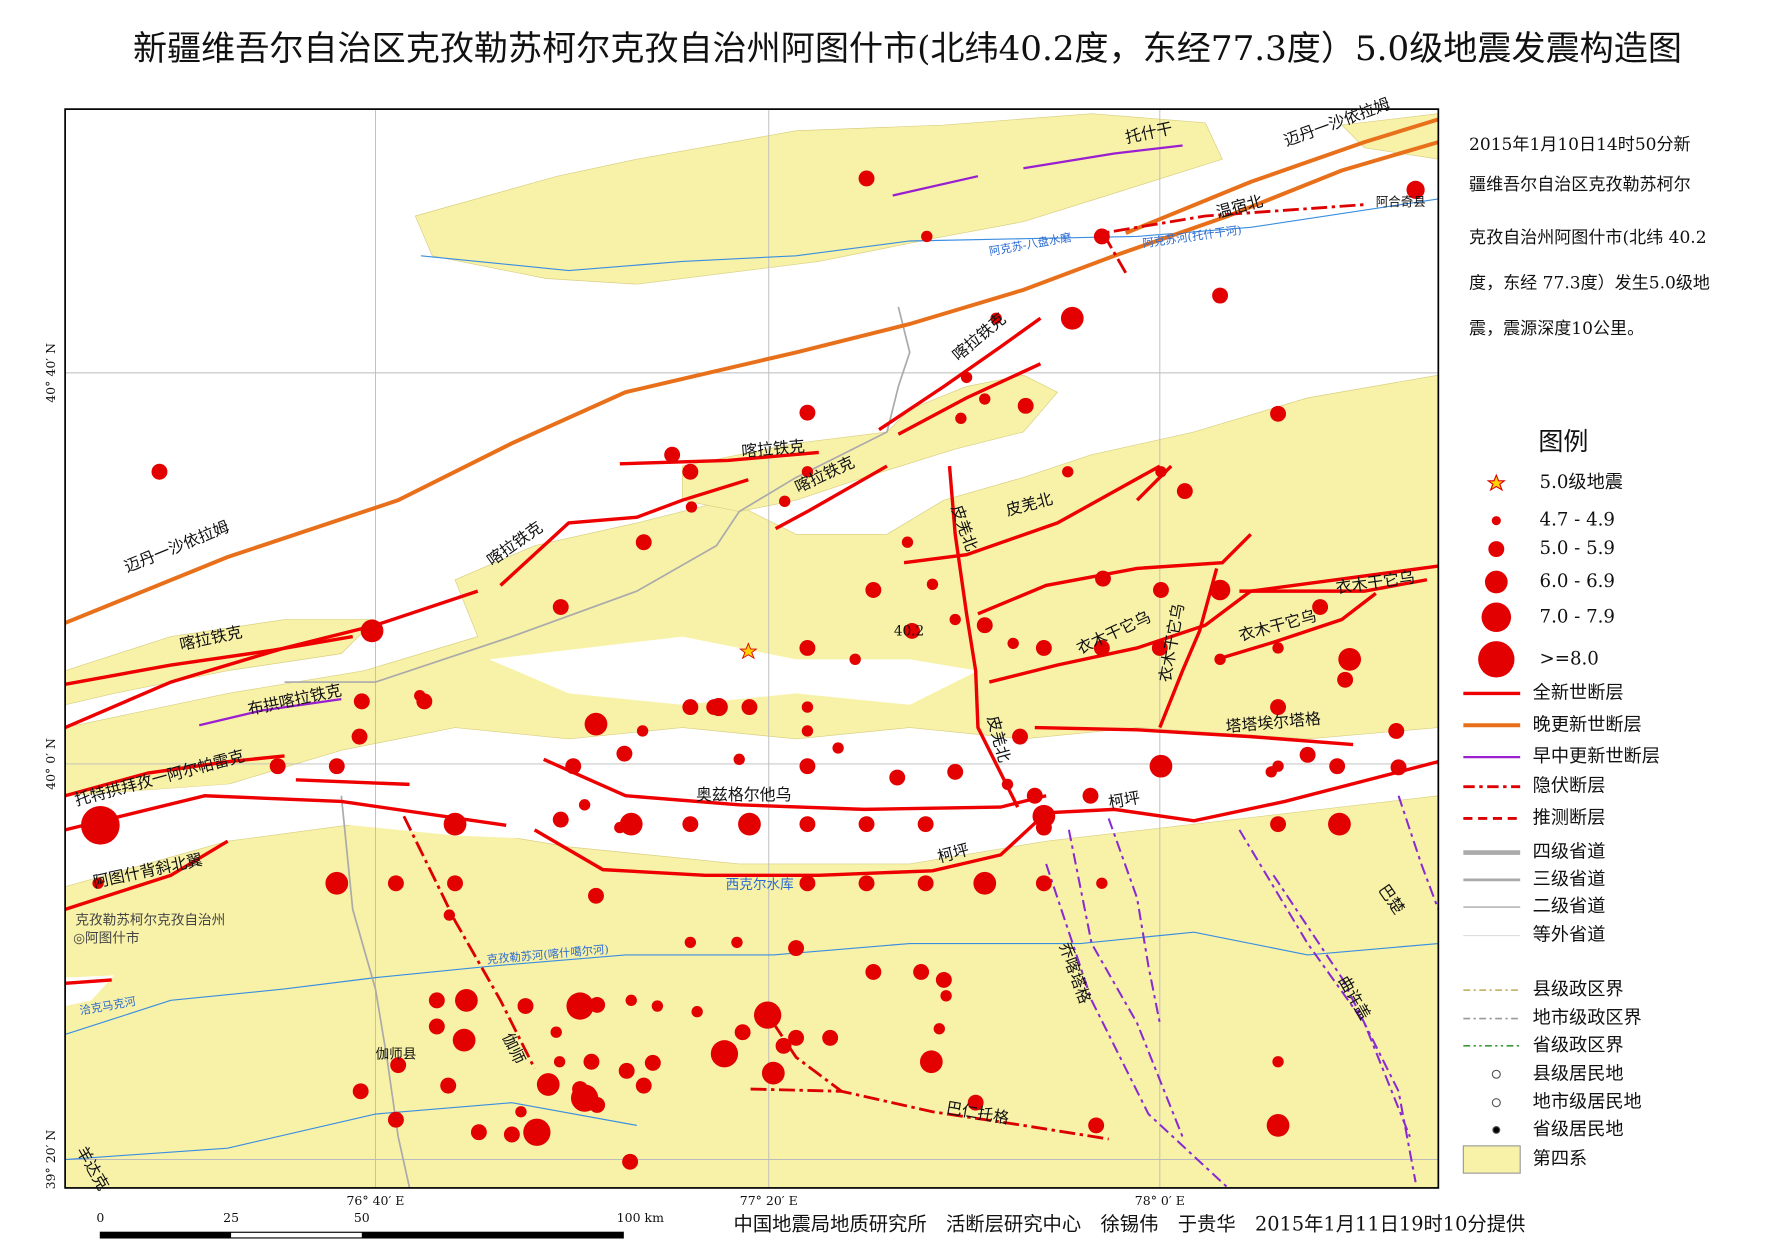  What do you see at coordinates (733, 670) in the screenshot?
I see `gap` at bounding box center [733, 670].